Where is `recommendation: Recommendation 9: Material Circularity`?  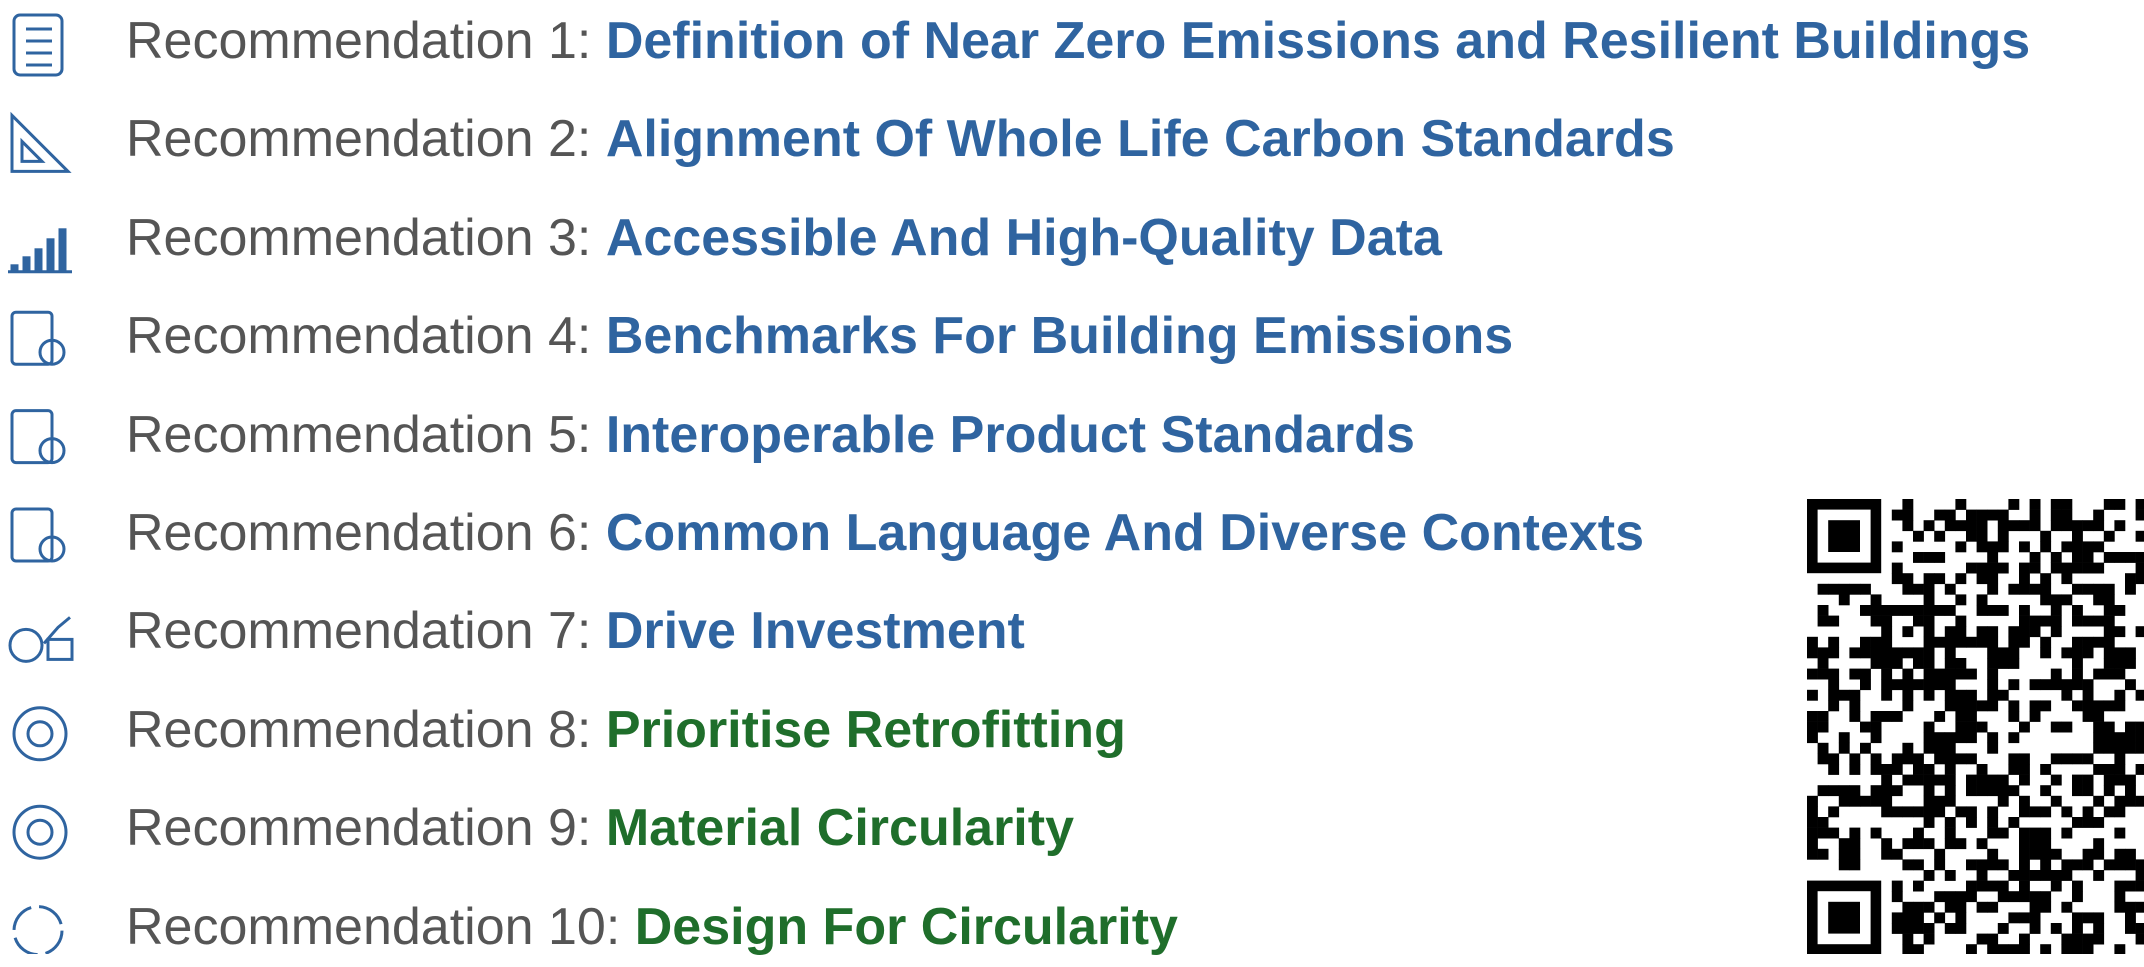 recommendation: Recommendation 9: Material Circularity is located at coordinates (600, 828).